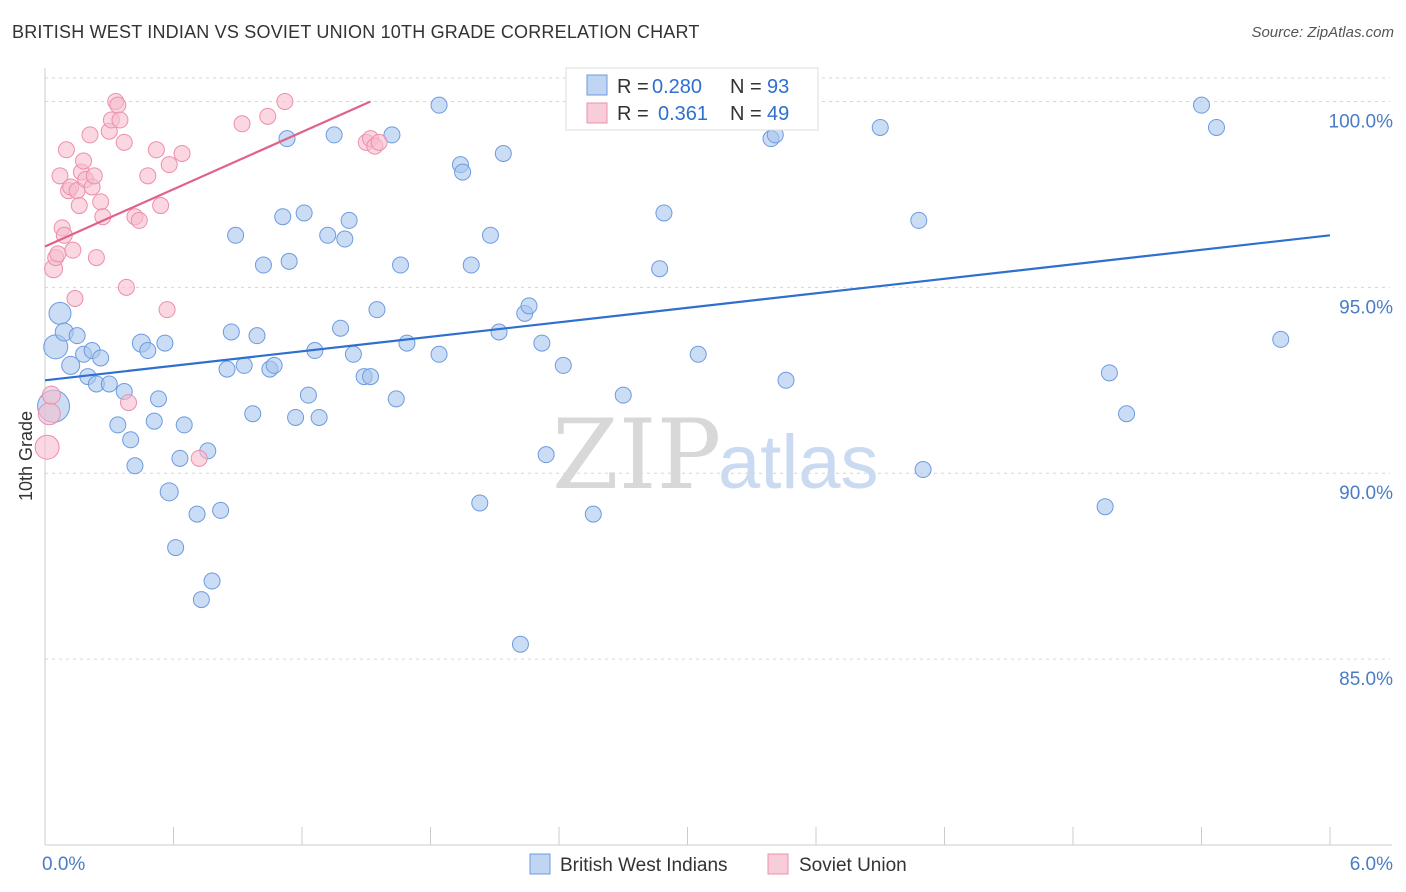  Describe the element at coordinates (1366, 679) in the screenshot. I see `y-tick-label-0: 85.0%` at that location.